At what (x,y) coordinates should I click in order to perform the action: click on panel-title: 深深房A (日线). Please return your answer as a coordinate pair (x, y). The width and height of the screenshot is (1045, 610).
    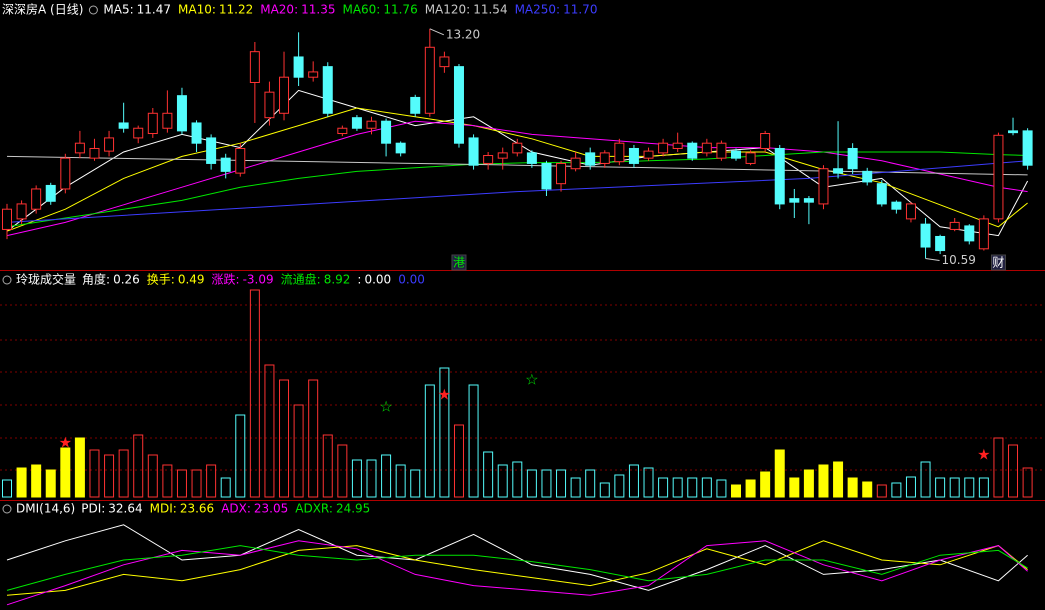
    Looking at the image, I should click on (42, 9).